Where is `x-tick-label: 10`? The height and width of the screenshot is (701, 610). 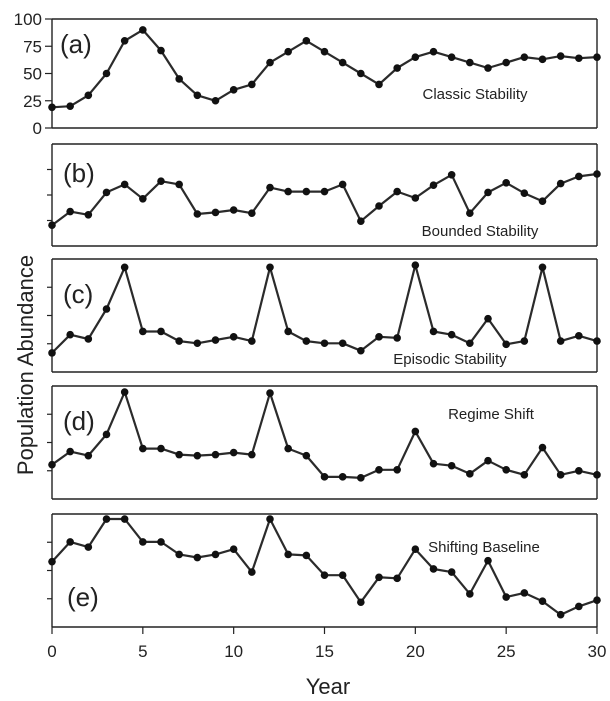 x-tick-label: 10 is located at coordinates (233, 651).